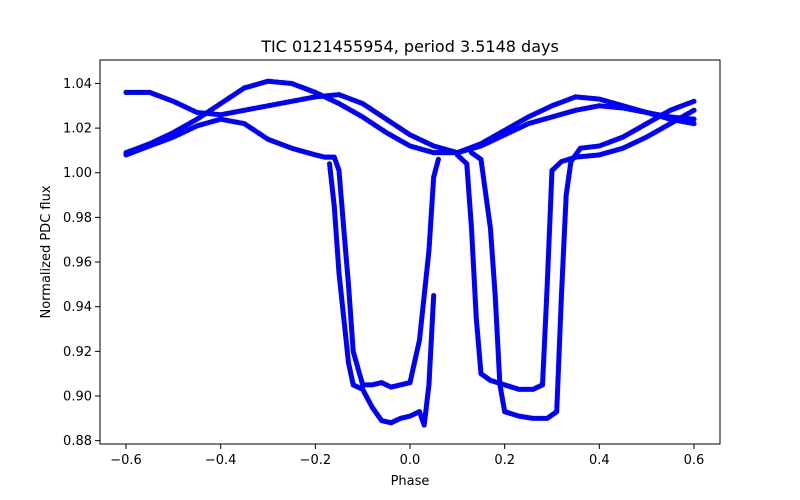 Image resolution: width=800 pixels, height=500 pixels. What do you see at coordinates (77, 397) in the screenshot?
I see `y-tick-label: 0.90` at bounding box center [77, 397].